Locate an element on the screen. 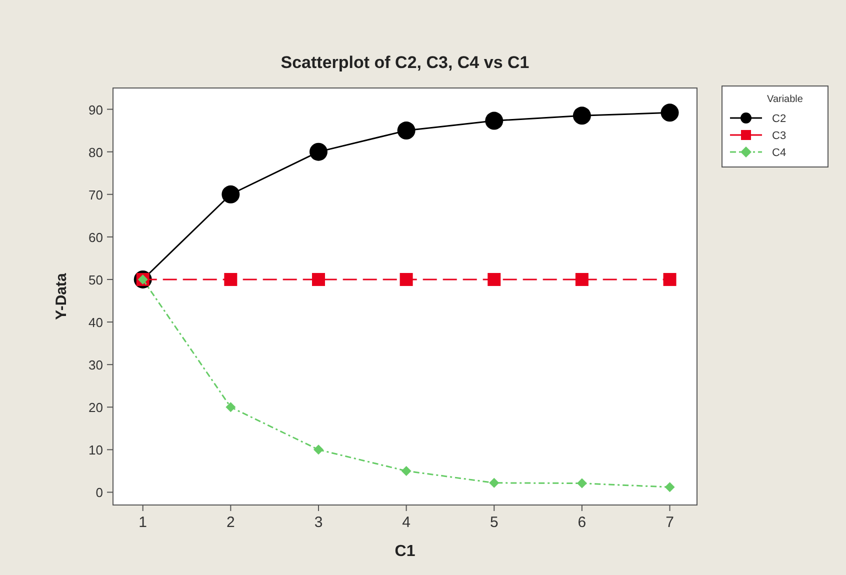  x-tick-label: 7 is located at coordinates (670, 522).